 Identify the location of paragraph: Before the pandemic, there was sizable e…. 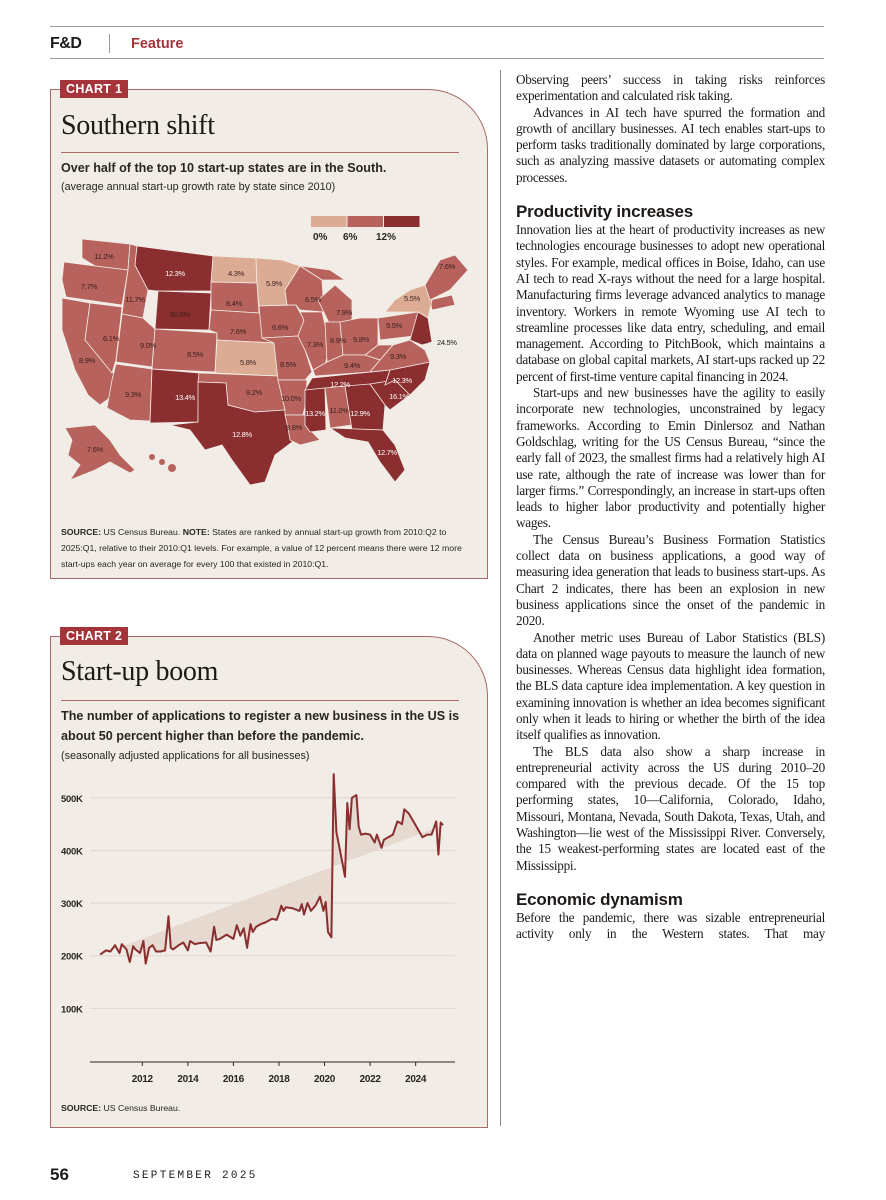
(670, 925).